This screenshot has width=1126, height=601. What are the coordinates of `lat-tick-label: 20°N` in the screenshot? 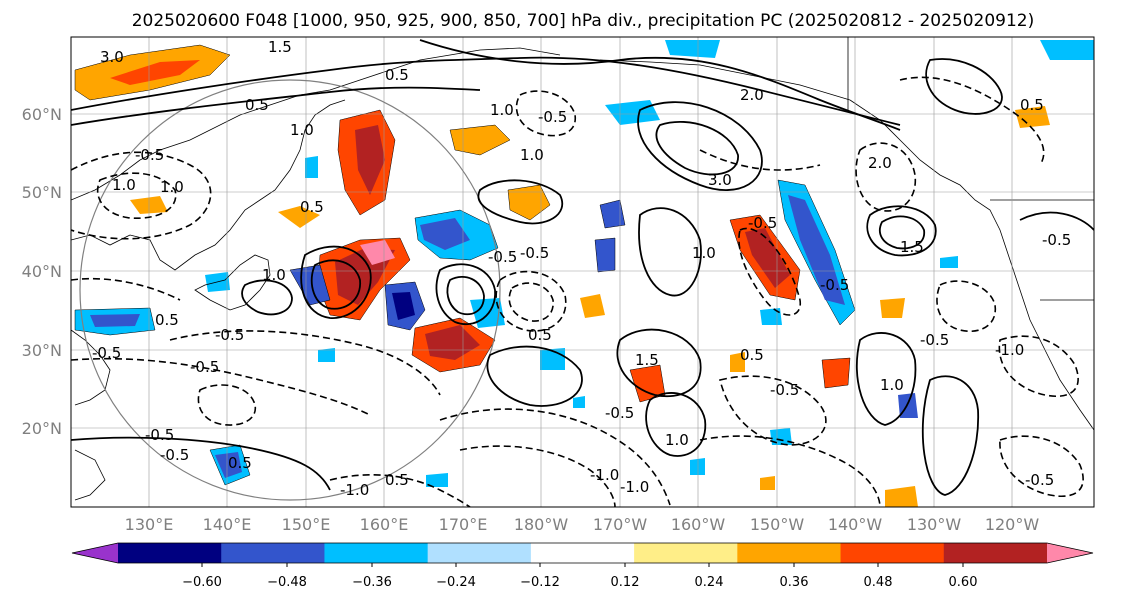 It's located at (42, 428).